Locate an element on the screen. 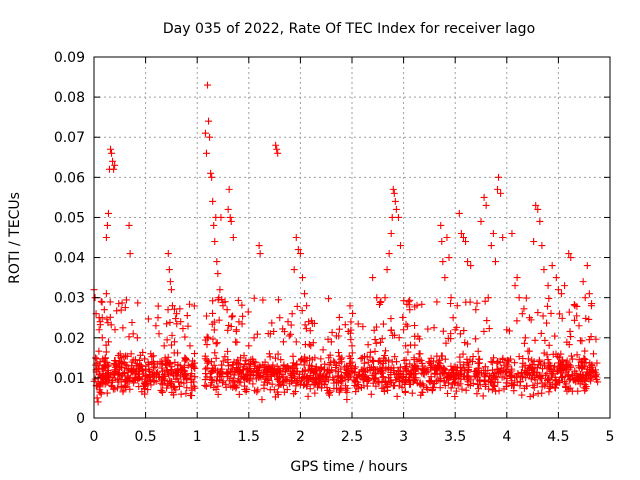 The image size is (640, 480). x-tick-label: 4.5 is located at coordinates (558, 437).